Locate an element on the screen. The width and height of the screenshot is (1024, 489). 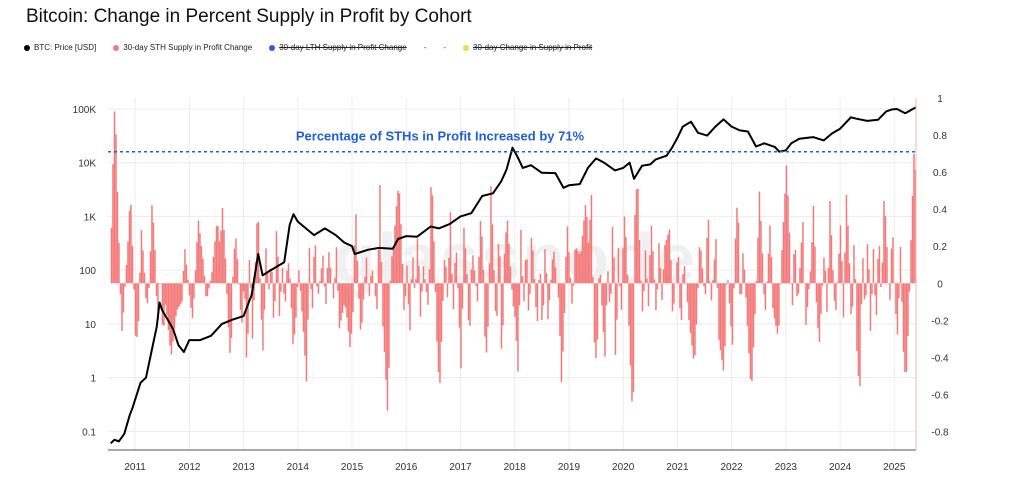
x-tick-label-2020: 2020 is located at coordinates (623, 467).